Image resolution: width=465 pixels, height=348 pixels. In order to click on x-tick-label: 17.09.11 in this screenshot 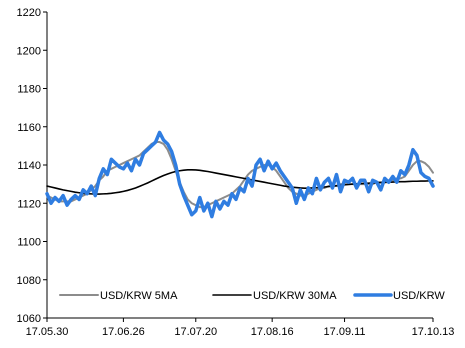, I will do `click(345, 332)`.